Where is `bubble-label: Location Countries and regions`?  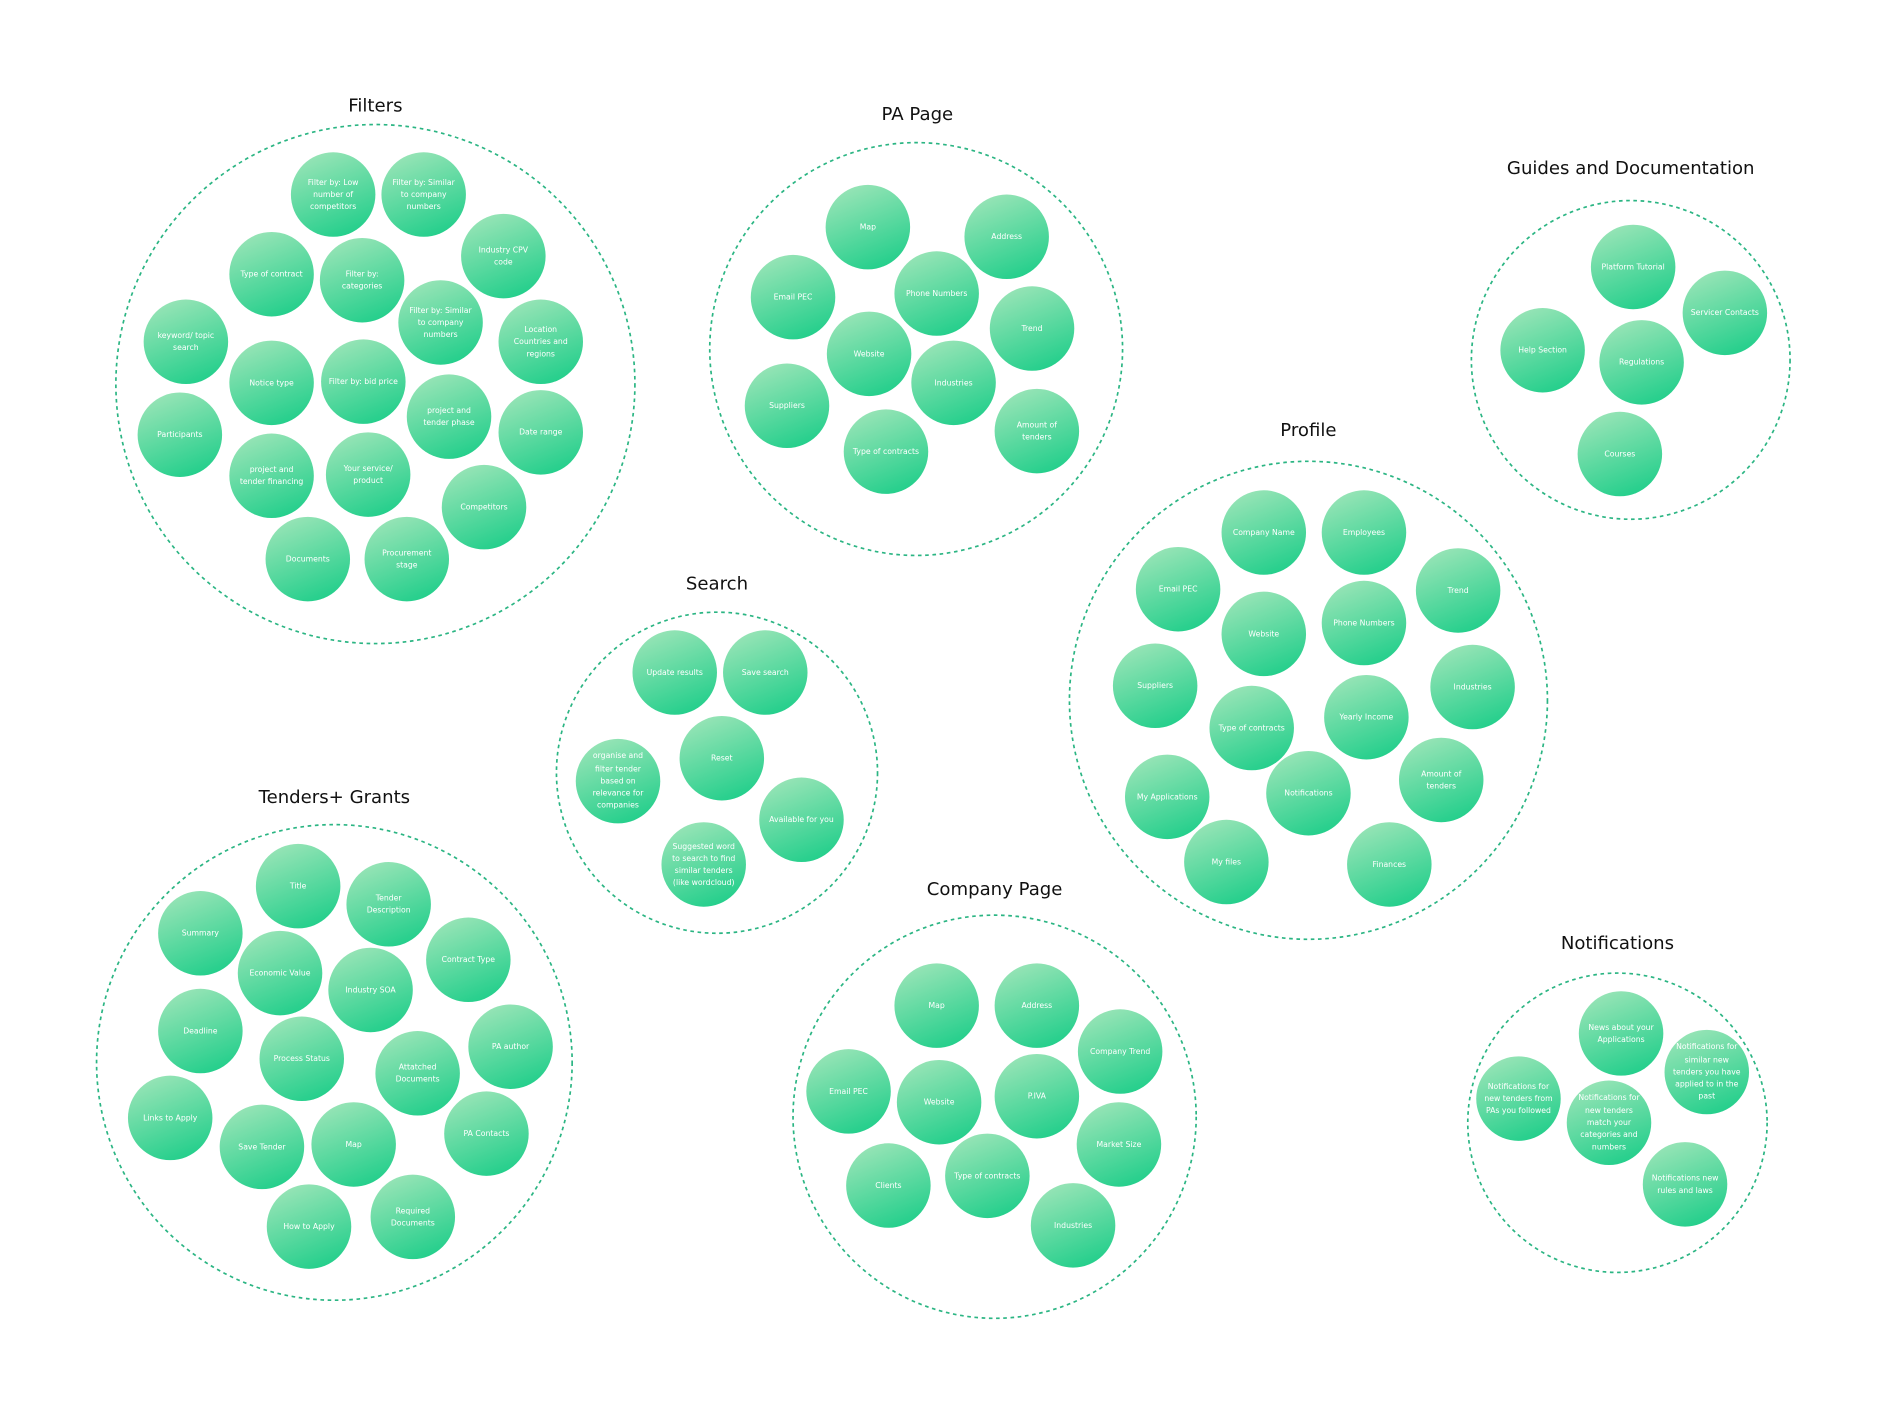 bubble-label: Location Countries and regions is located at coordinates (540, 341).